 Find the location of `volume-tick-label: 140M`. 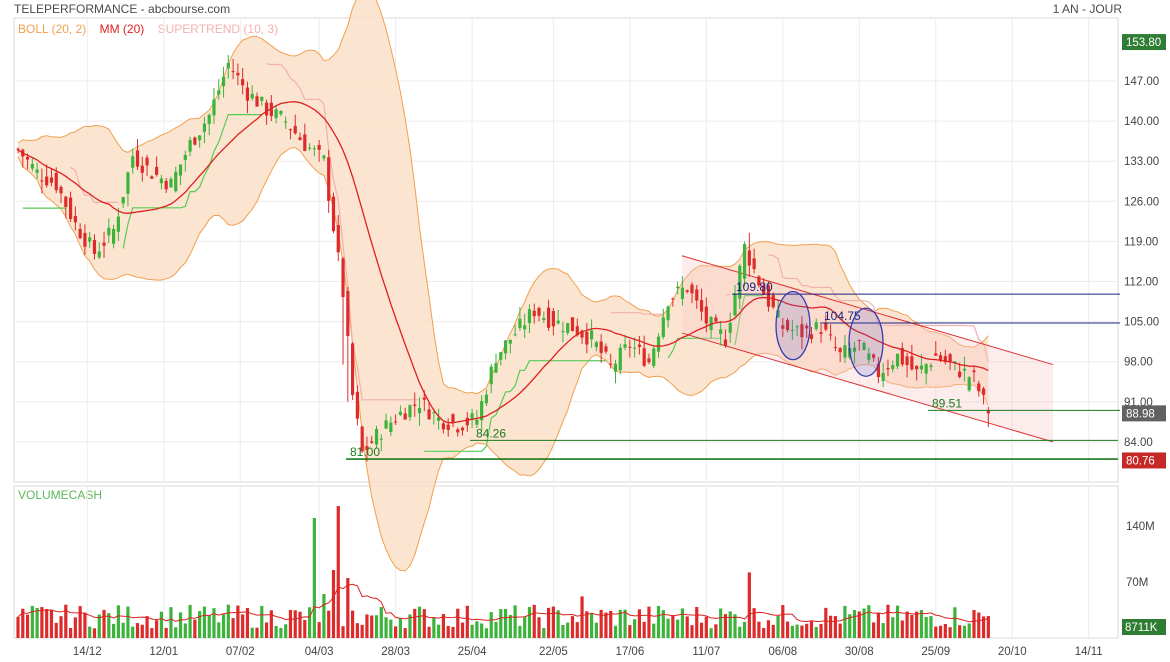

volume-tick-label: 140M is located at coordinates (1140, 527).